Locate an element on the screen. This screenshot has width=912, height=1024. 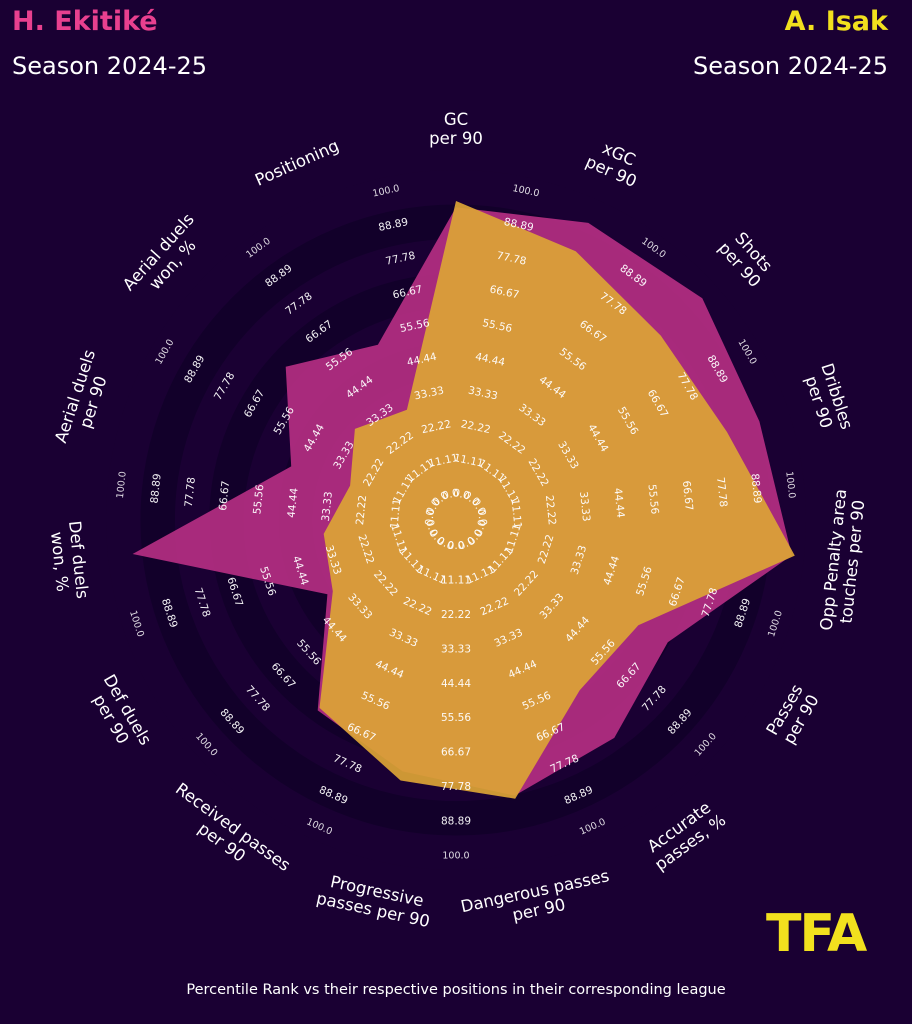
player2-name: A. Isak is located at coordinates (836, 21).